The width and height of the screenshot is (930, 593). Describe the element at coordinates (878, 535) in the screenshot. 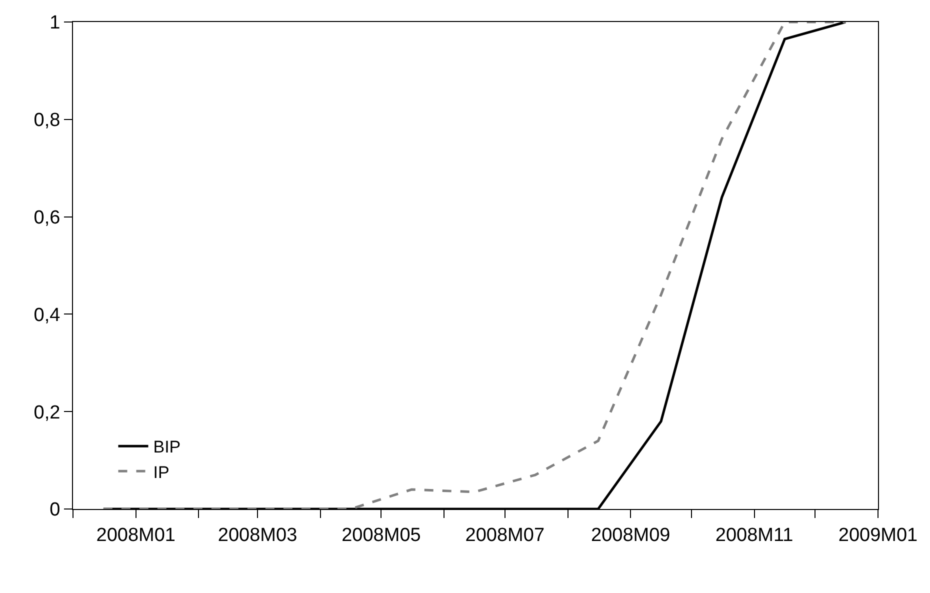

I see `x-tick-label: 2009M01` at that location.